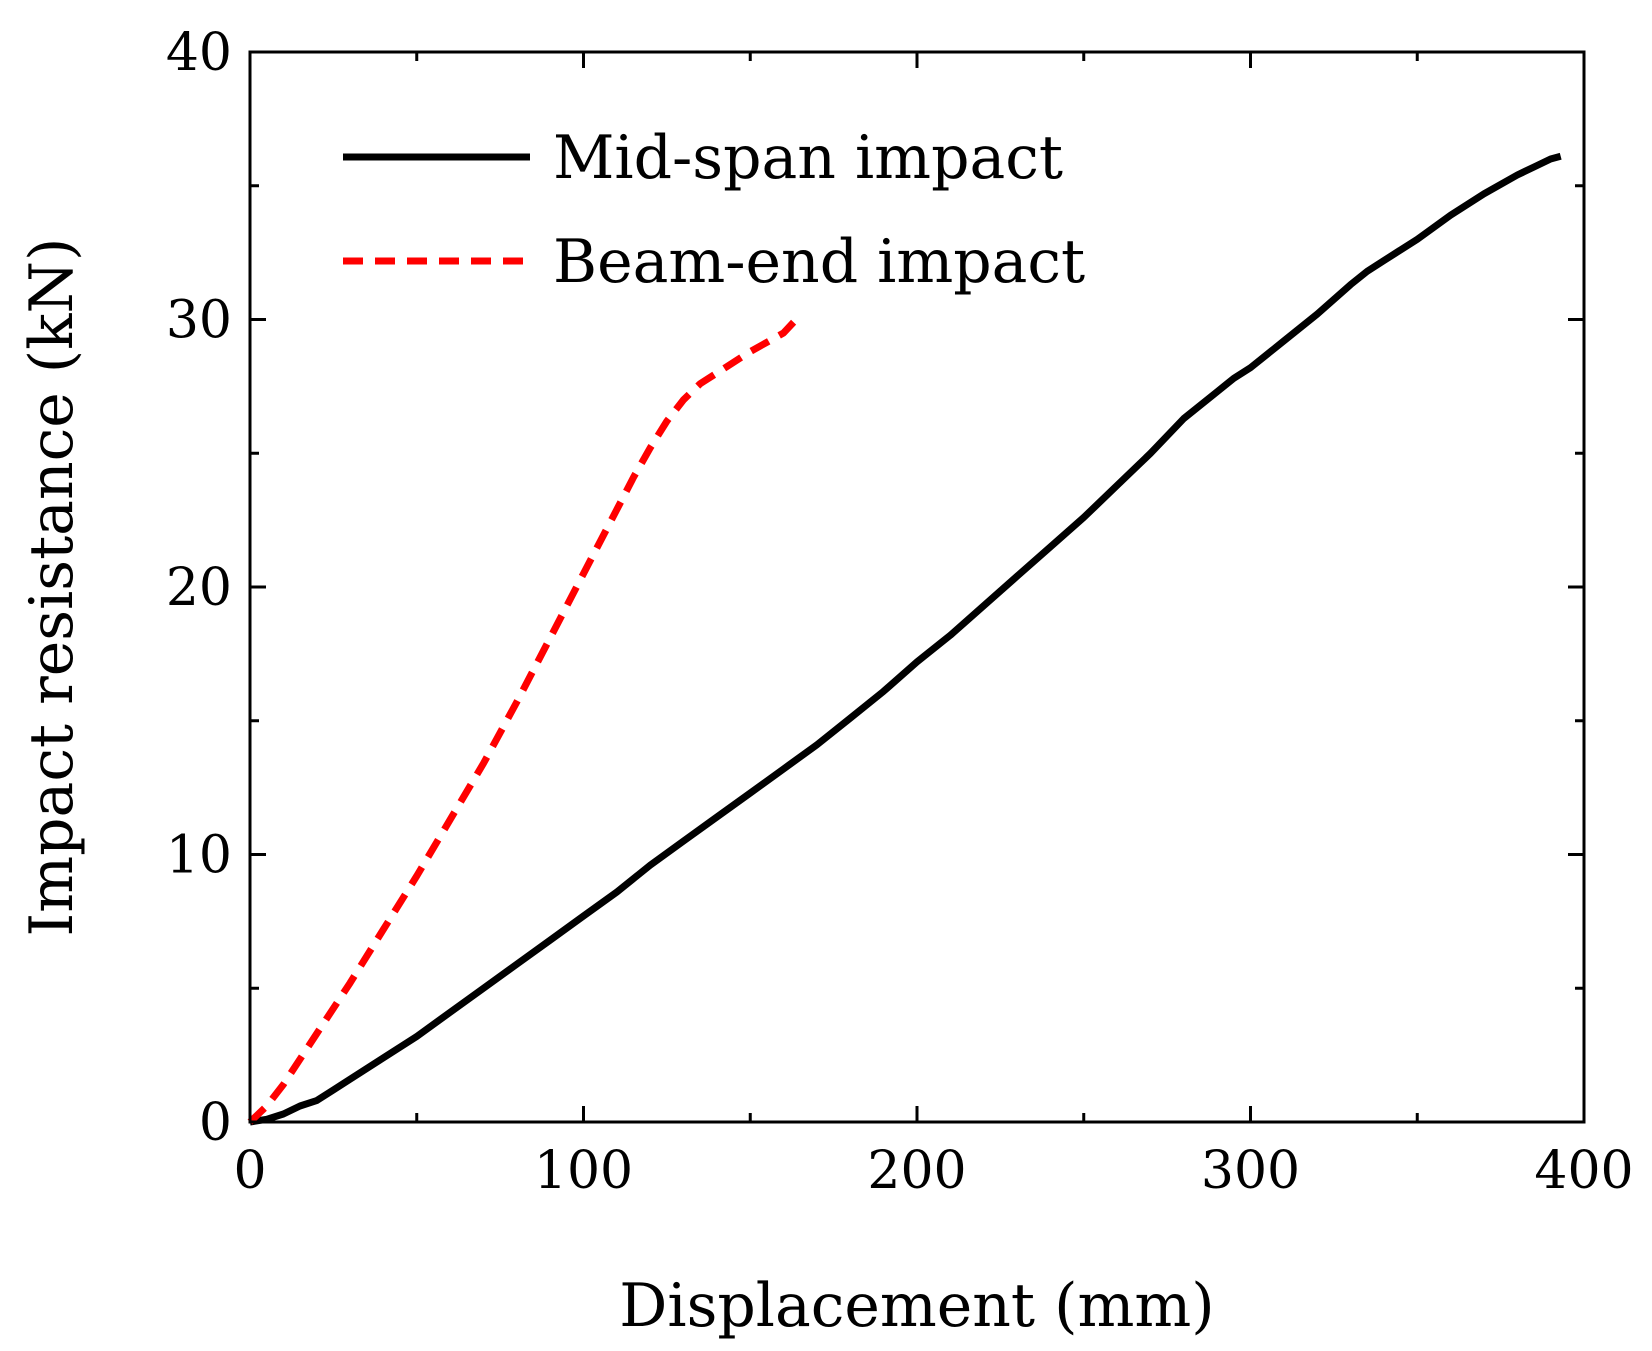  I want to click on y-tick-label: 30, so click(199, 321).